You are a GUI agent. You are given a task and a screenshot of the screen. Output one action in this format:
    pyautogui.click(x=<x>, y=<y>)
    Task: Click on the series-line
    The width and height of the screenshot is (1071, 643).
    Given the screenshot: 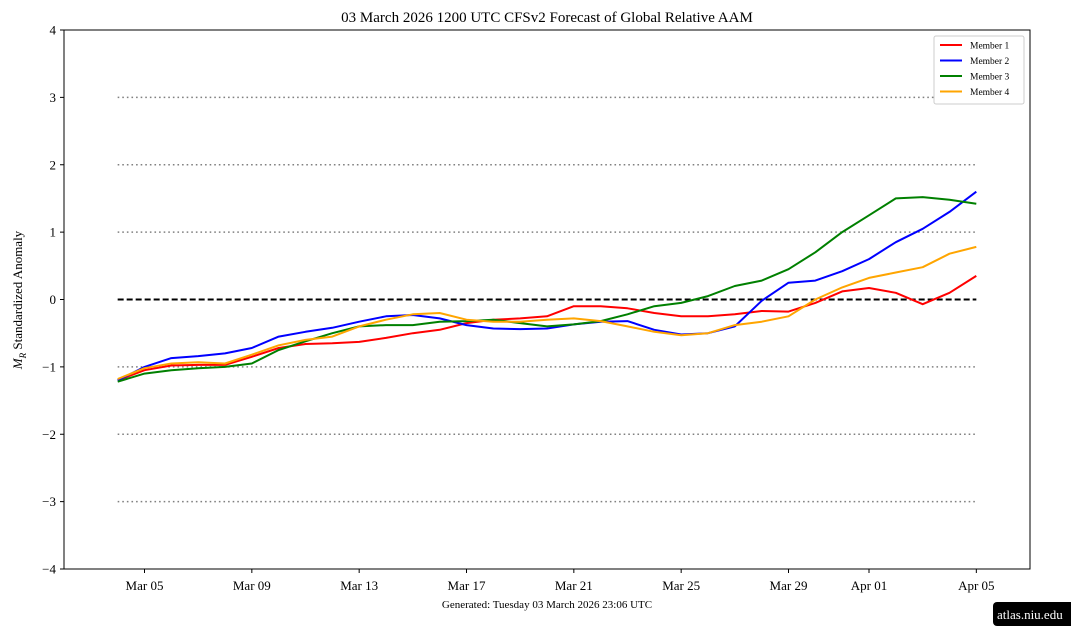 What is the action you would take?
    pyautogui.click(x=547, y=328)
    